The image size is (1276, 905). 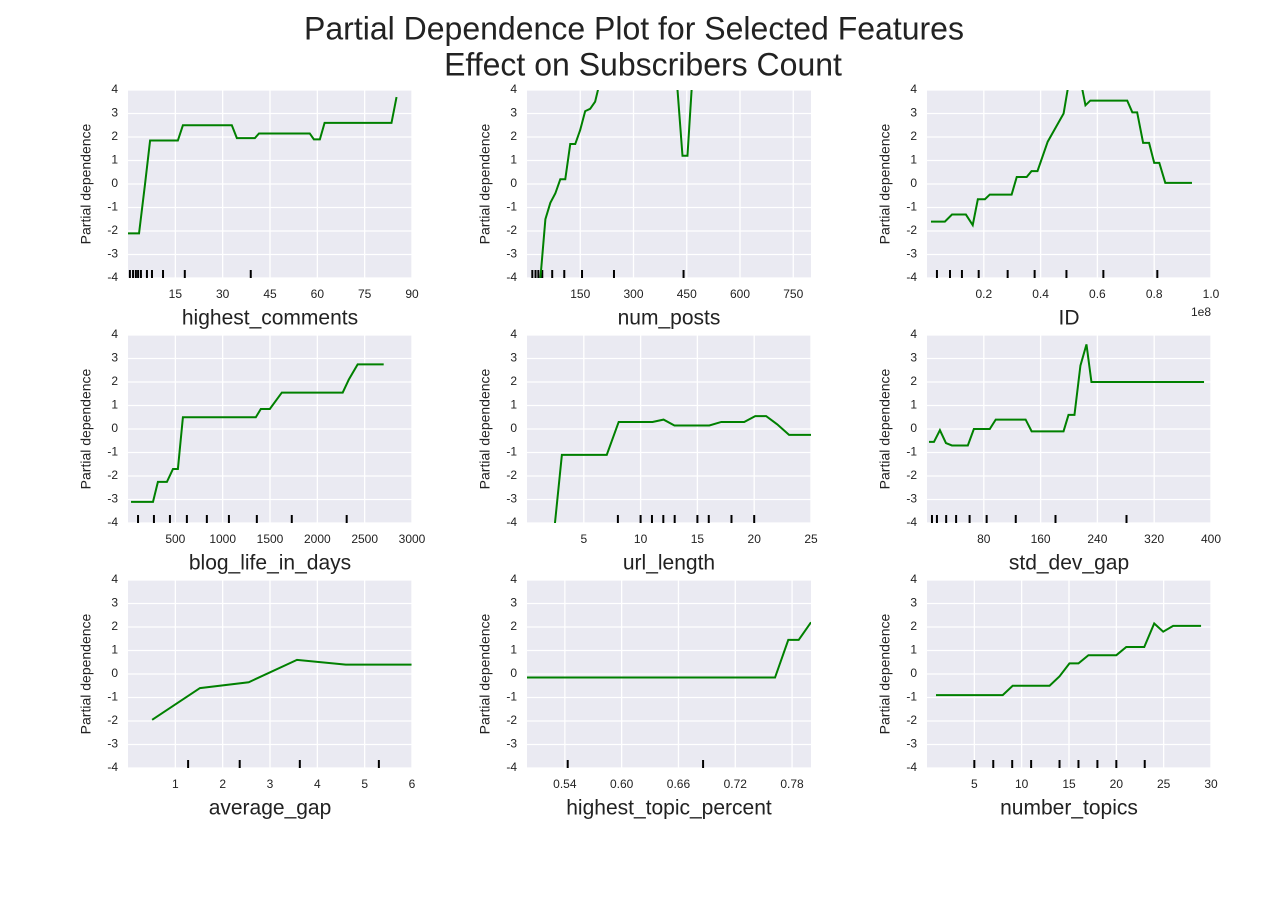 What do you see at coordinates (318, 294) in the screenshot?
I see `x-tick-label: 60` at bounding box center [318, 294].